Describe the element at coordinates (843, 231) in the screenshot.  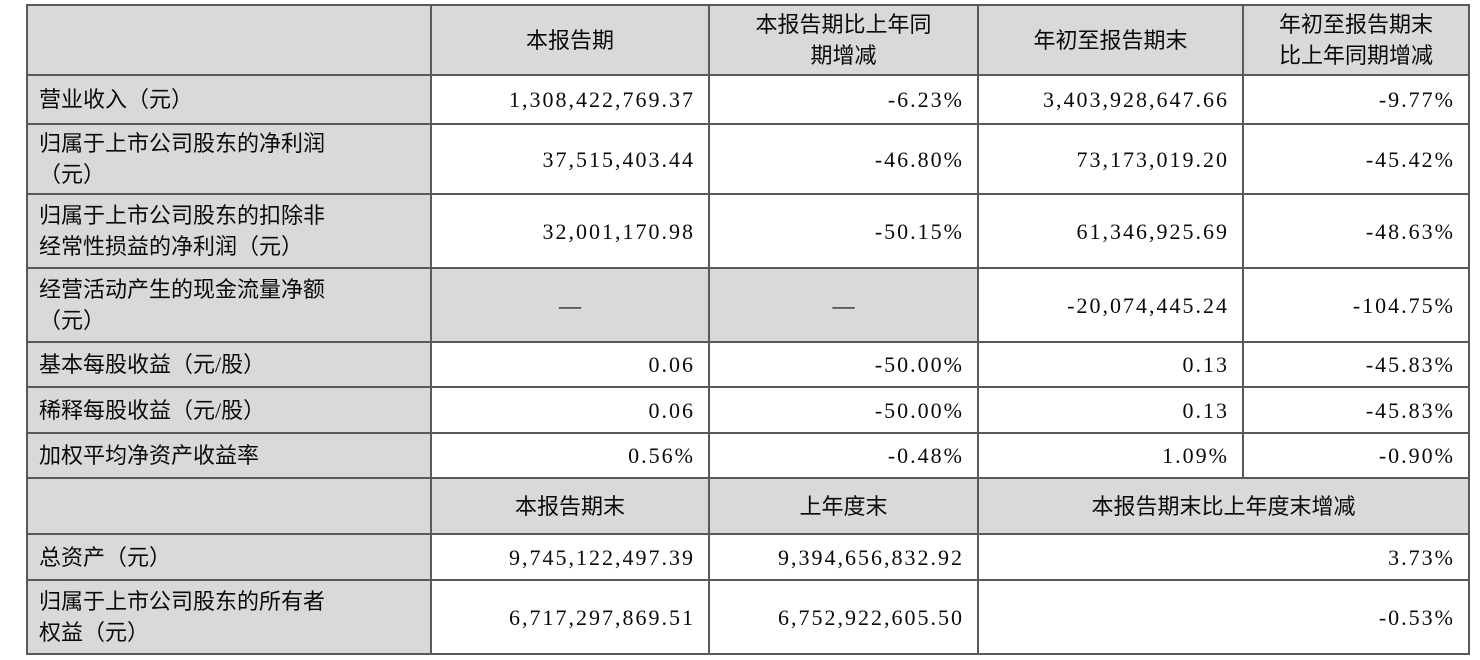
I see `value-current-change: -50.15%` at that location.